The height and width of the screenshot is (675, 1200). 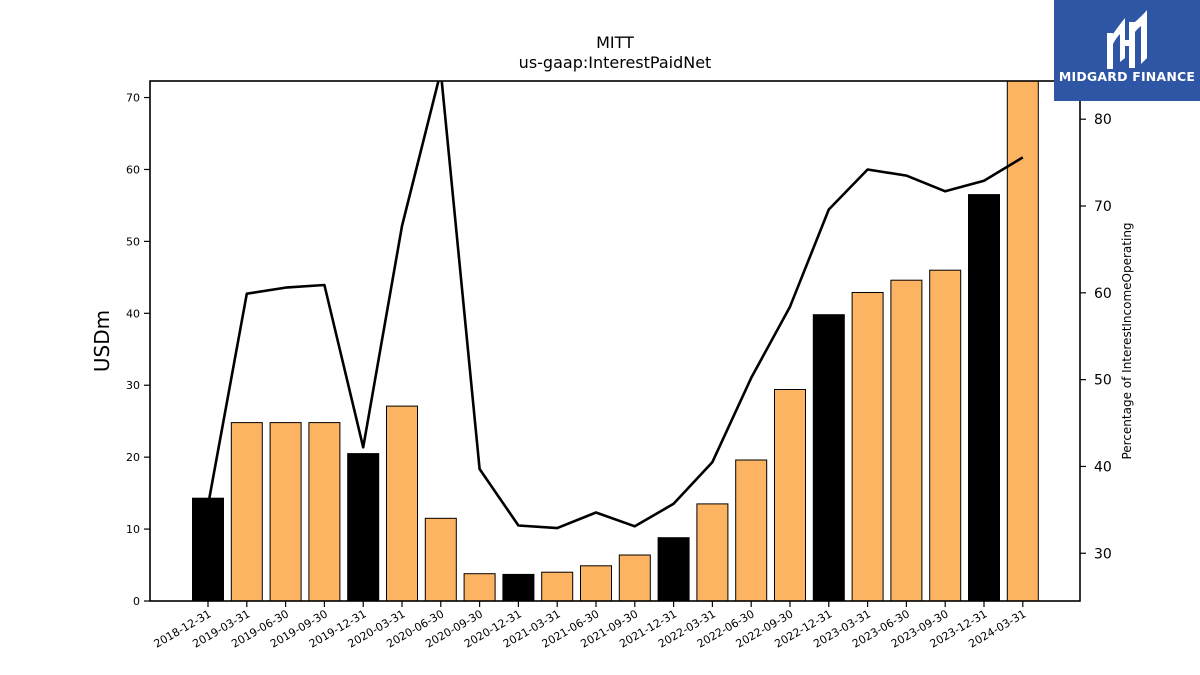 I want to click on y2-axis-label: Percentage of InterestIncomeOperating, so click(x=1127, y=340).